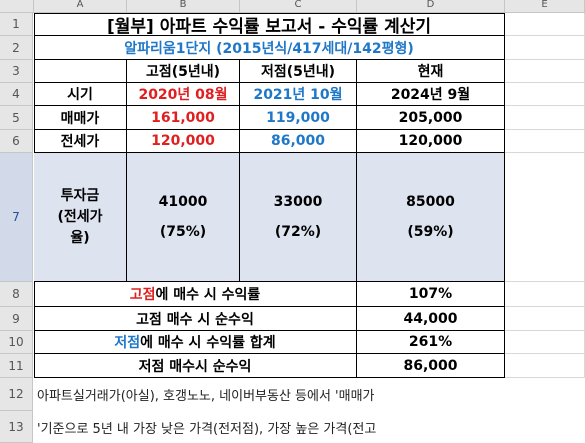  What do you see at coordinates (208, 295) in the screenshot?
I see `high-return-rest: 에 매수 시 수익률` at bounding box center [208, 295].